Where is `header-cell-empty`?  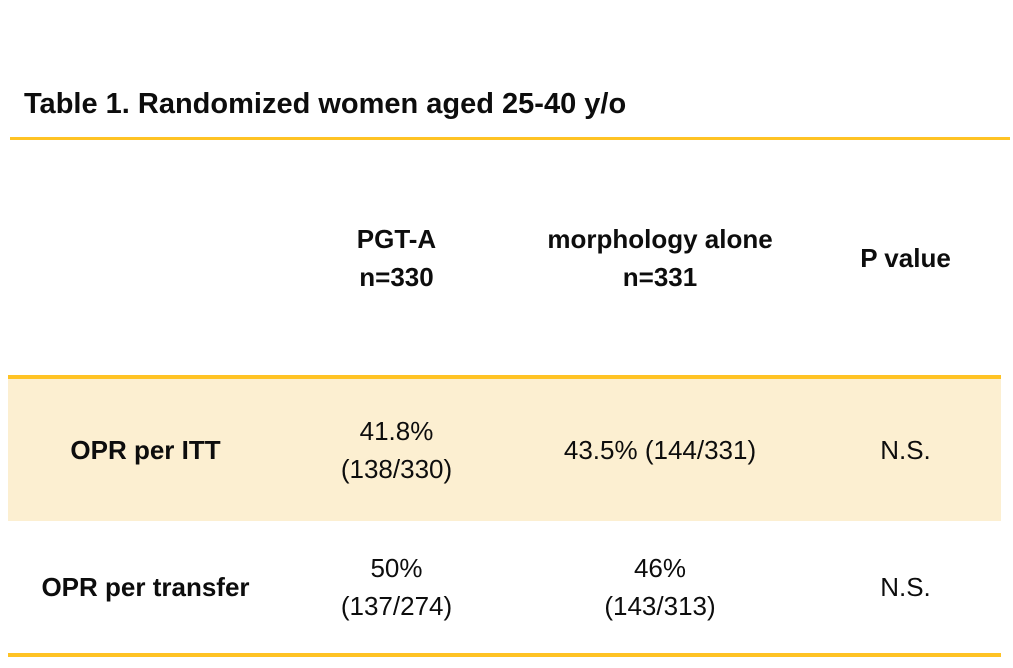 header-cell-empty is located at coordinates (145, 257).